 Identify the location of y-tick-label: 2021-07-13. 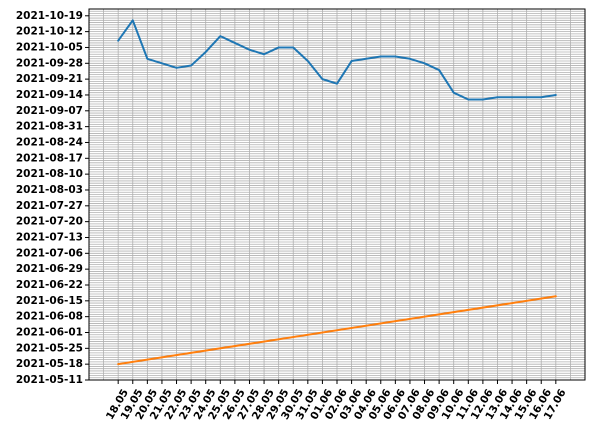
(49, 237).